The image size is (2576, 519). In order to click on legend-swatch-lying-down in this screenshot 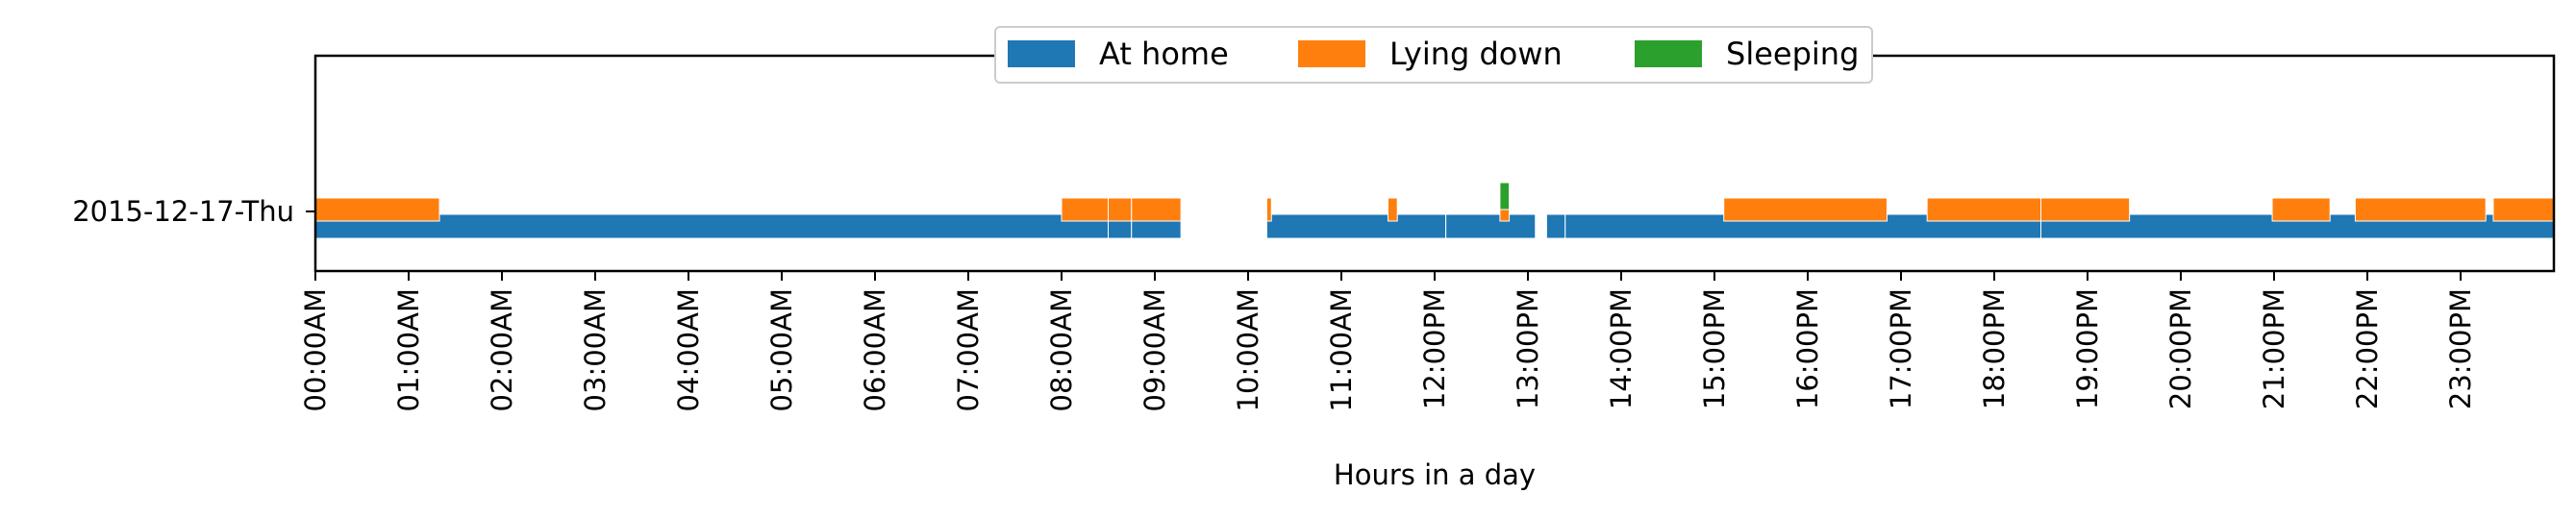, I will do `click(1331, 53)`.